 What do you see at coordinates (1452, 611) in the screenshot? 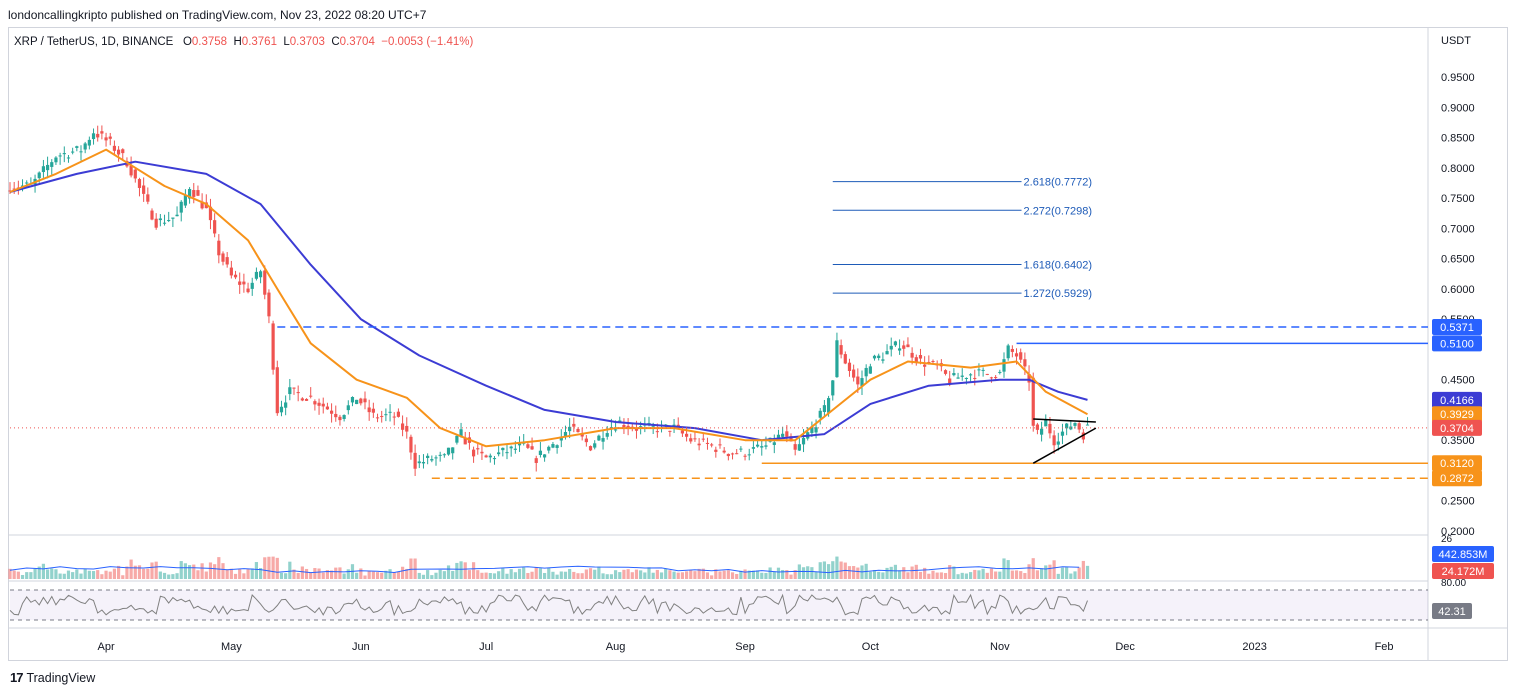
I see `rsi-tag` at bounding box center [1452, 611].